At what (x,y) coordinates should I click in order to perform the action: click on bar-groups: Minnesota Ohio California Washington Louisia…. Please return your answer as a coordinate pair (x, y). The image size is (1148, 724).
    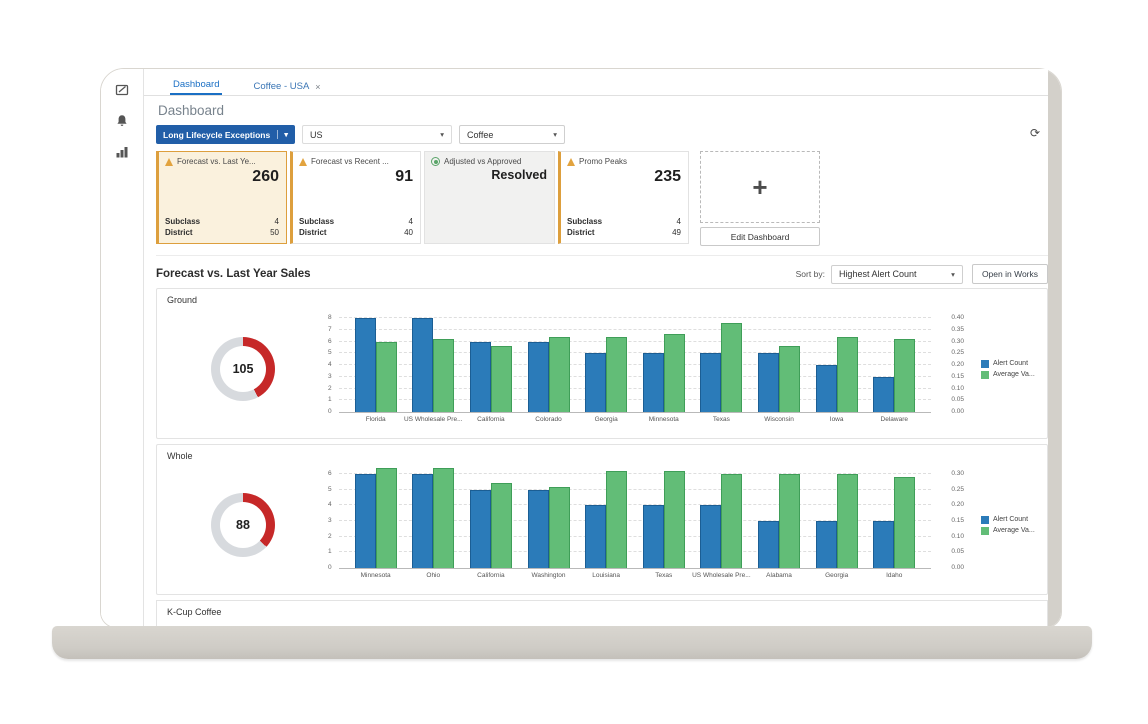
    Looking at the image, I should click on (635, 523).